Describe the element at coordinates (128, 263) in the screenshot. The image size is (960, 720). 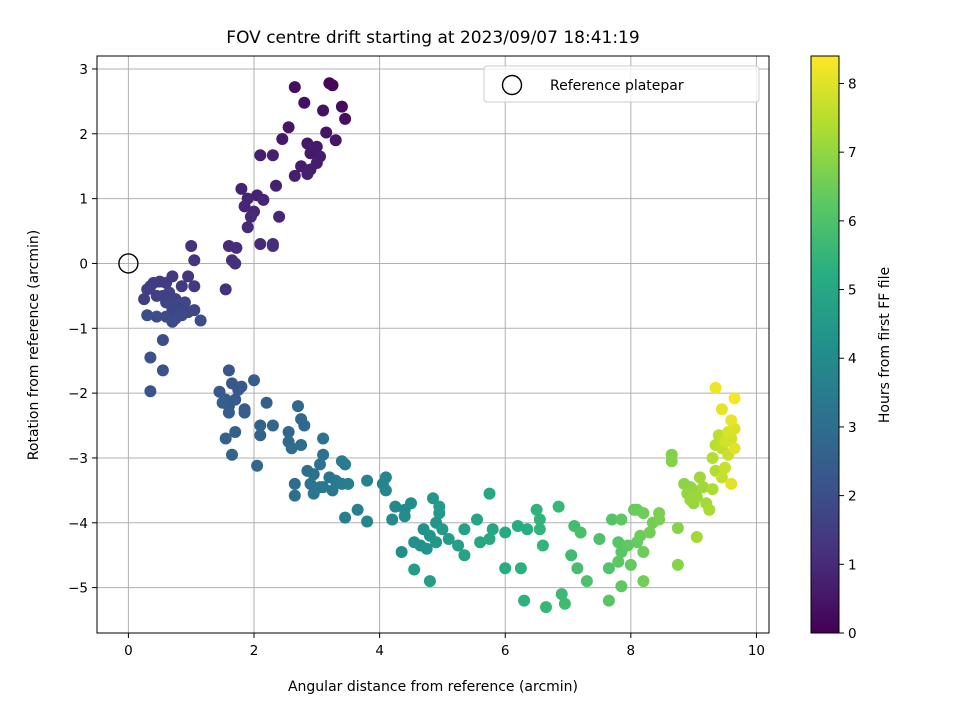
I see `reference-platepar-marker` at that location.